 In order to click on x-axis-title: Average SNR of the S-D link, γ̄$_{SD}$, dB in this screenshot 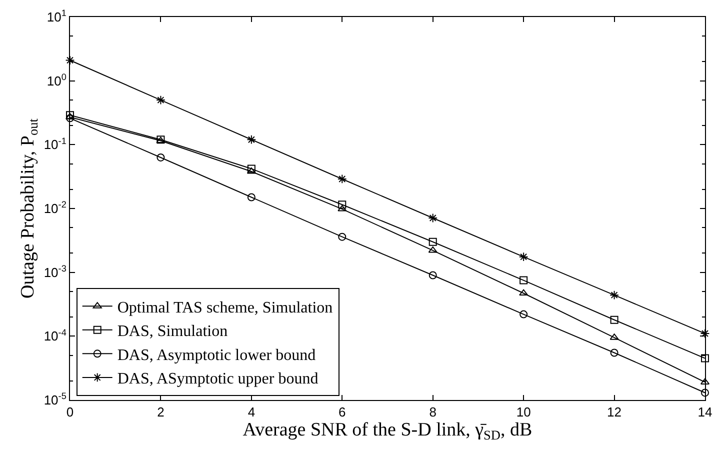, I will do `click(387, 431)`.